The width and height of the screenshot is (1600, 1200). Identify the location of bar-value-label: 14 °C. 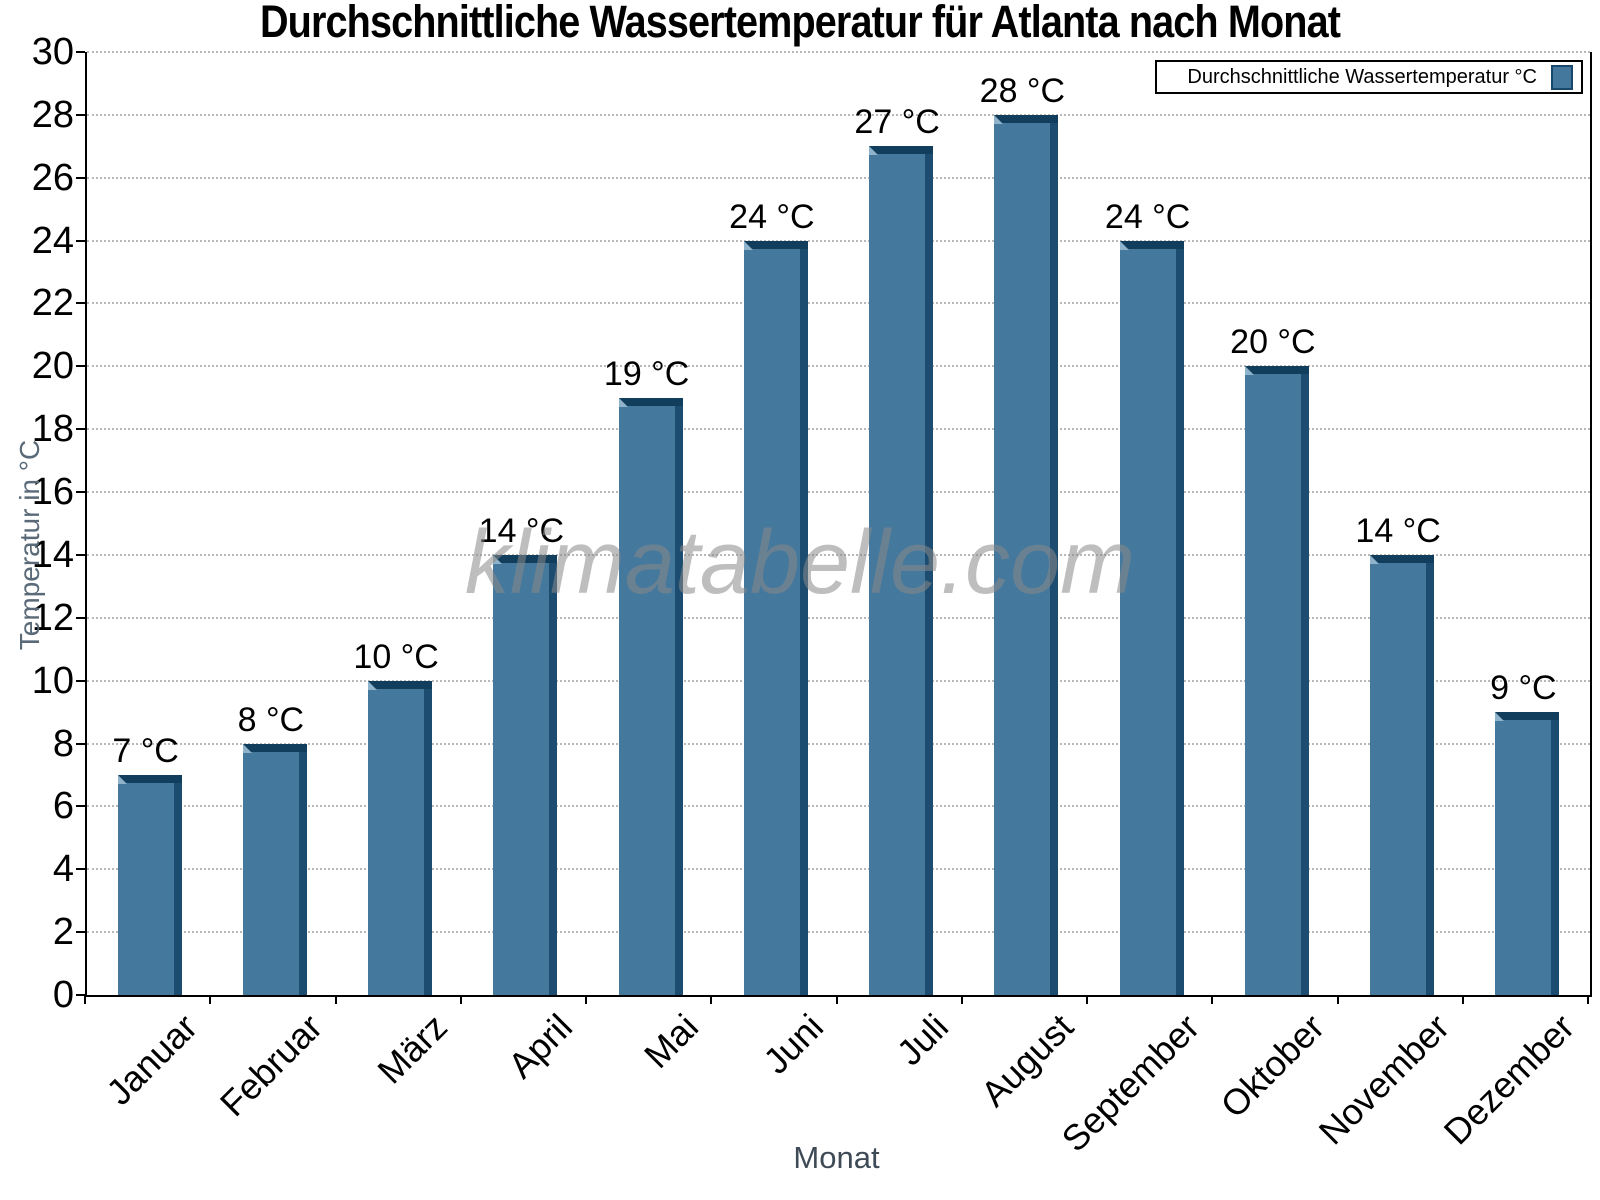
(1398, 530).